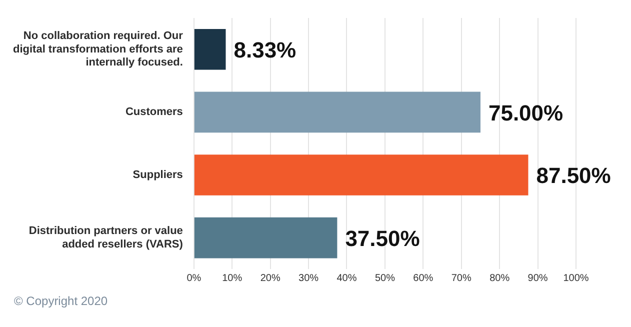 This screenshot has height=327, width=631. What do you see at coordinates (194, 278) in the screenshot?
I see `x-tick-label: 0%` at bounding box center [194, 278].